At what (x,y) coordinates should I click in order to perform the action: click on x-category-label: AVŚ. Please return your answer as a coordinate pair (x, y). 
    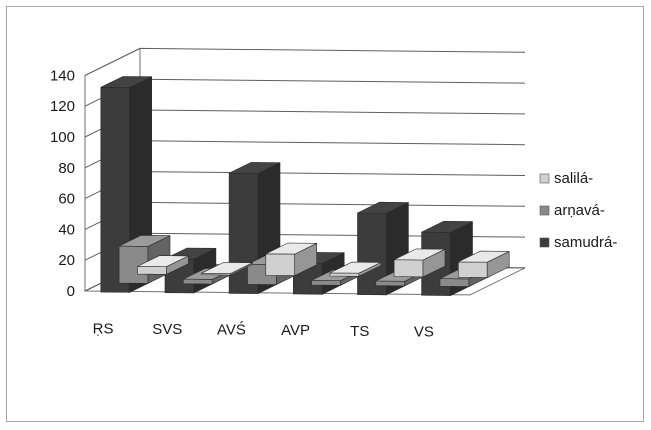
    Looking at the image, I should click on (231, 330).